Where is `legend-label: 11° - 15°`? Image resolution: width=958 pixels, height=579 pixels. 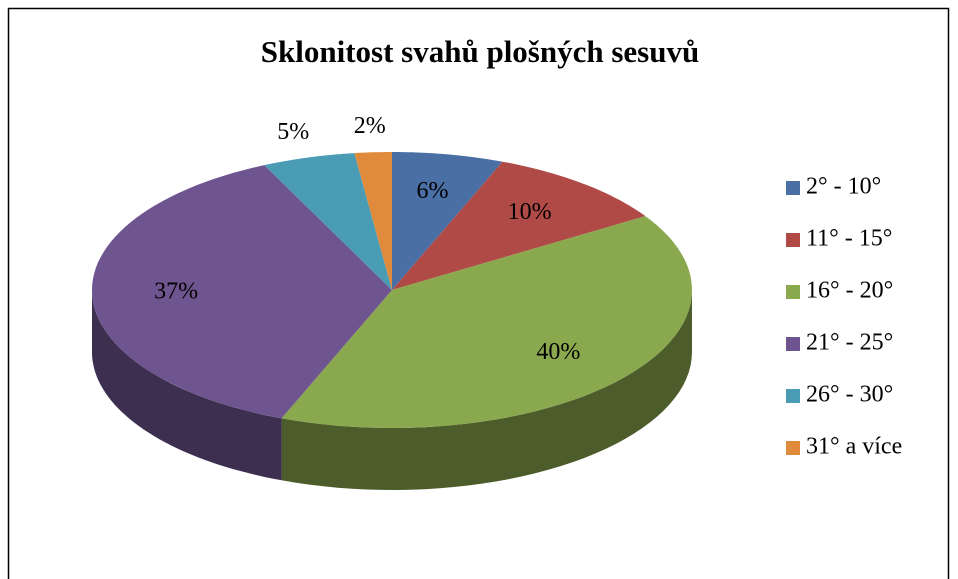
legend-label: 11° - 15° is located at coordinates (849, 239).